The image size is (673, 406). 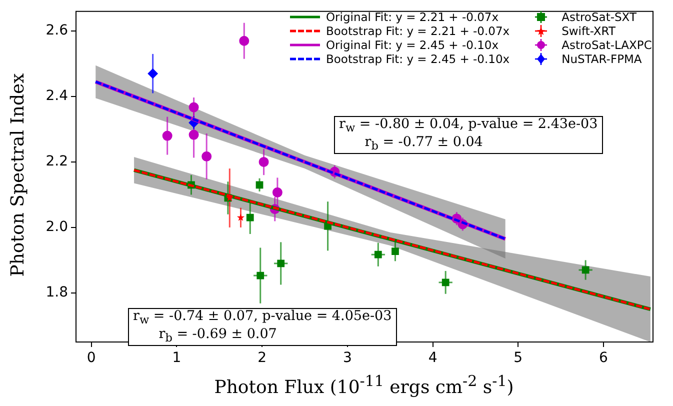 I want to click on y-axis-title: Photon Spectral Index, so click(x=18, y=175).